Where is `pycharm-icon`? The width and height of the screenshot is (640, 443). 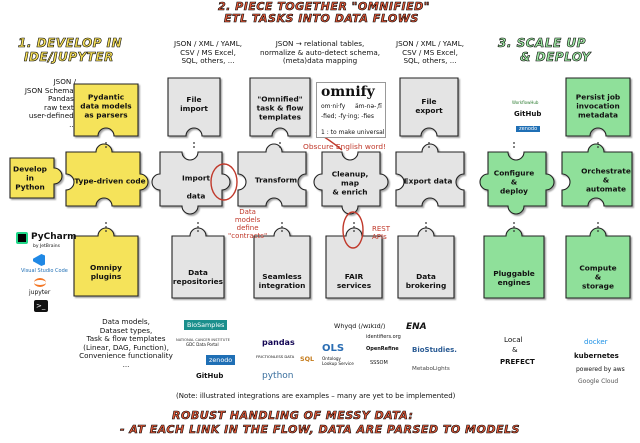 pycharm-icon is located at coordinates (22, 238).